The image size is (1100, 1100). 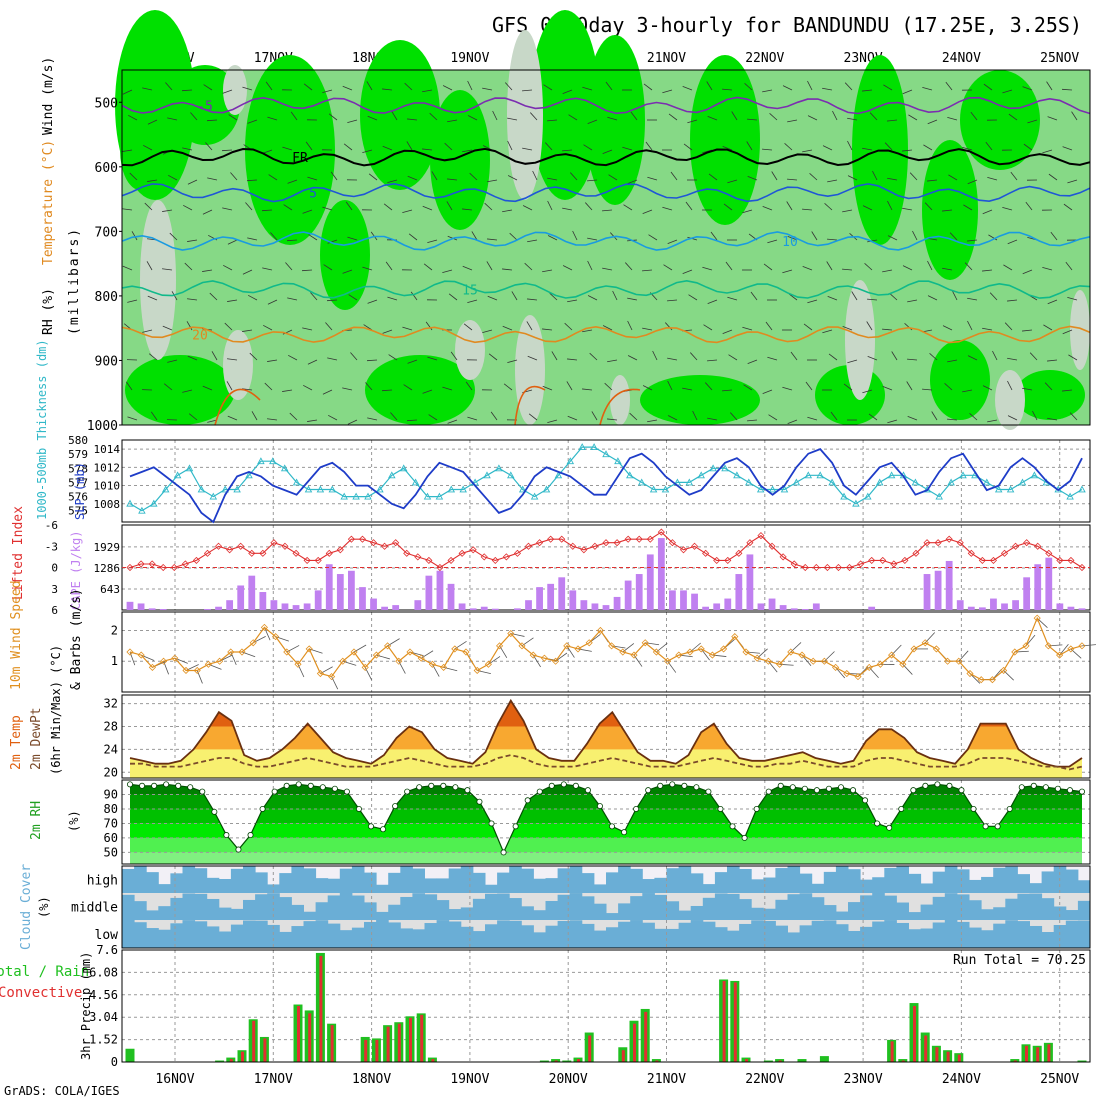 What do you see at coordinates (130, 1055) in the screenshot?
I see `precip-total-bar` at bounding box center [130, 1055].